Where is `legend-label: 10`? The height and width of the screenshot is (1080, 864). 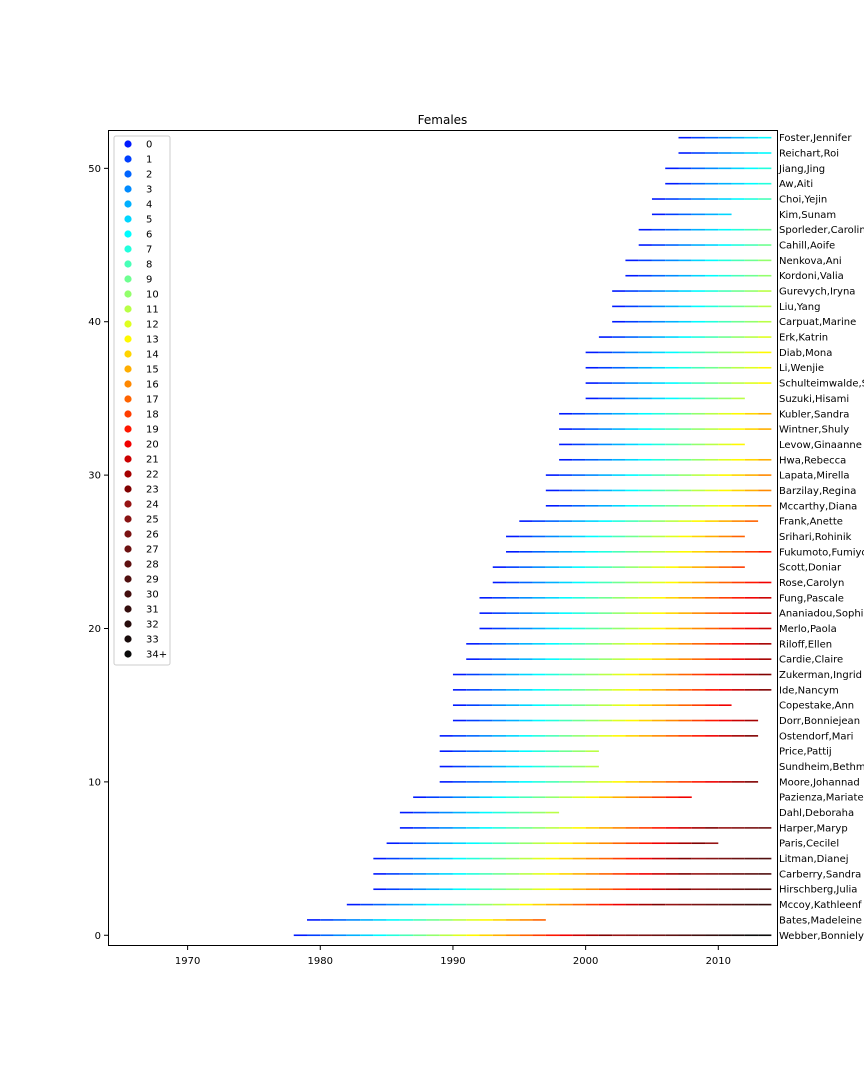
legend-label: 10 is located at coordinates (152, 295).